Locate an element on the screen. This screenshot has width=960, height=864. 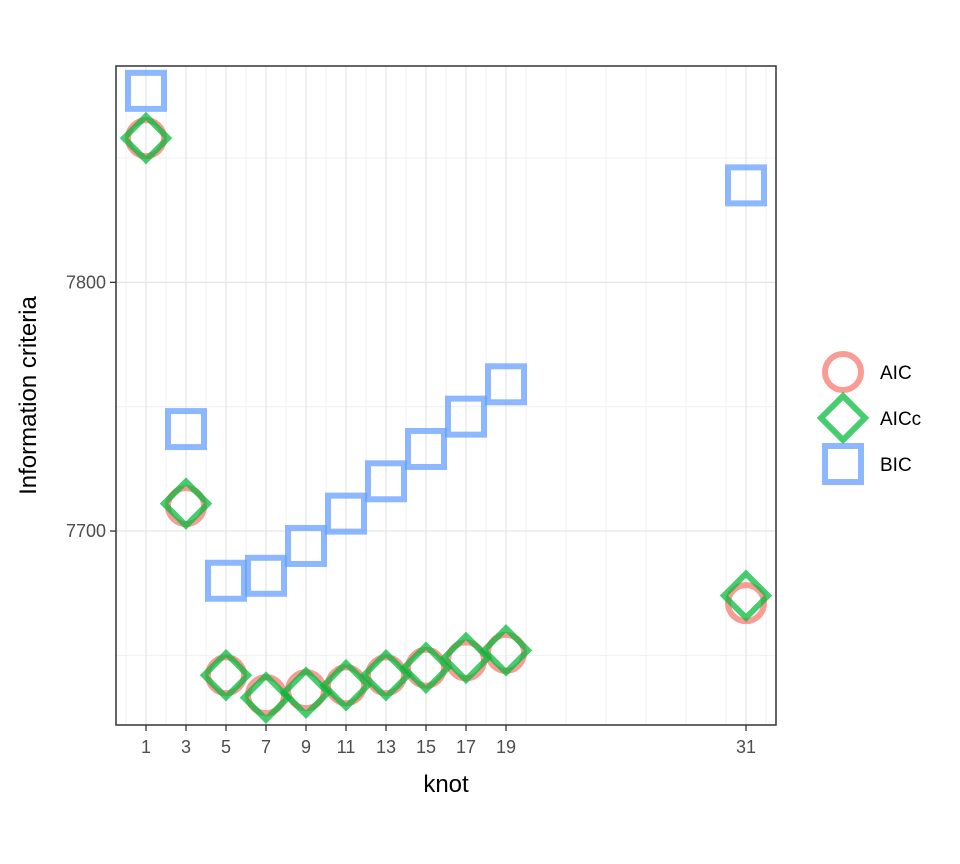
x-tick-label: 17 is located at coordinates (466, 747).